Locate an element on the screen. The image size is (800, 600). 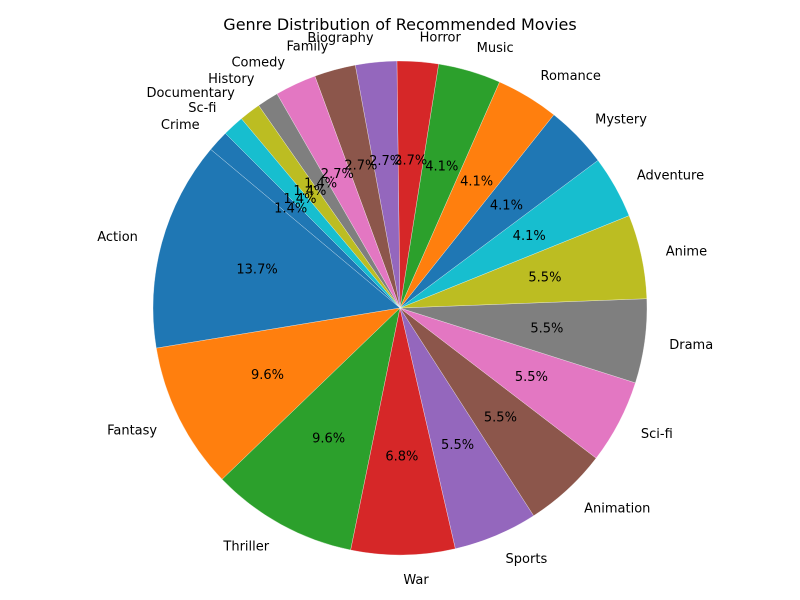
slice-label-music: Music is located at coordinates (495, 48).